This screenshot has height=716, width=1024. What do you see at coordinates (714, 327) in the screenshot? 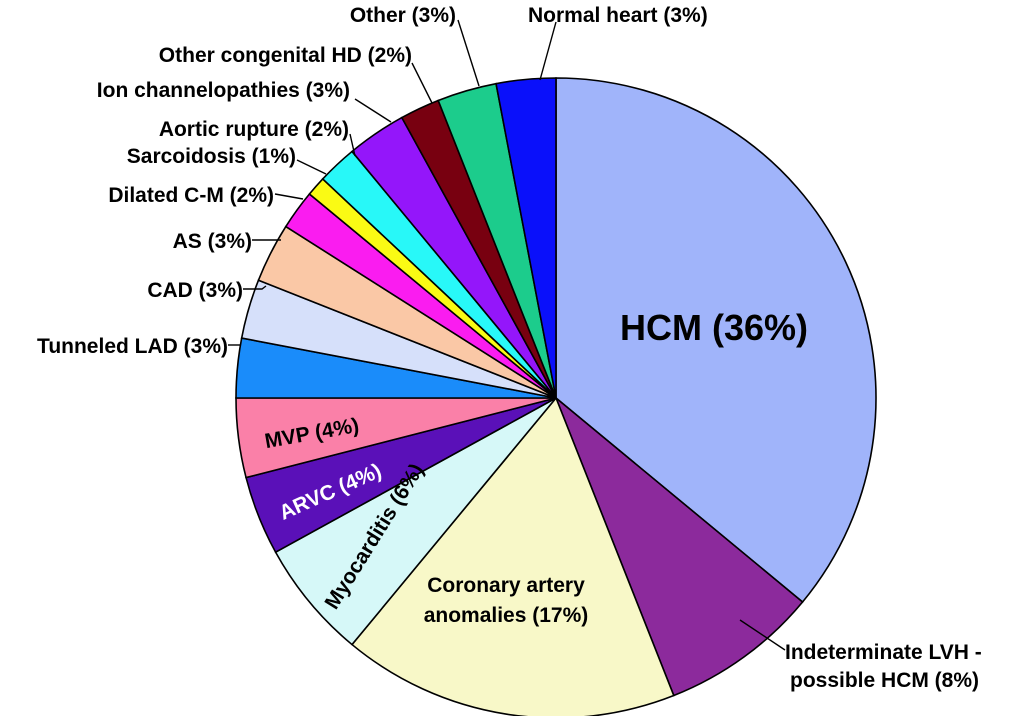
I see `label-hcm: HCM (36%)` at bounding box center [714, 327].